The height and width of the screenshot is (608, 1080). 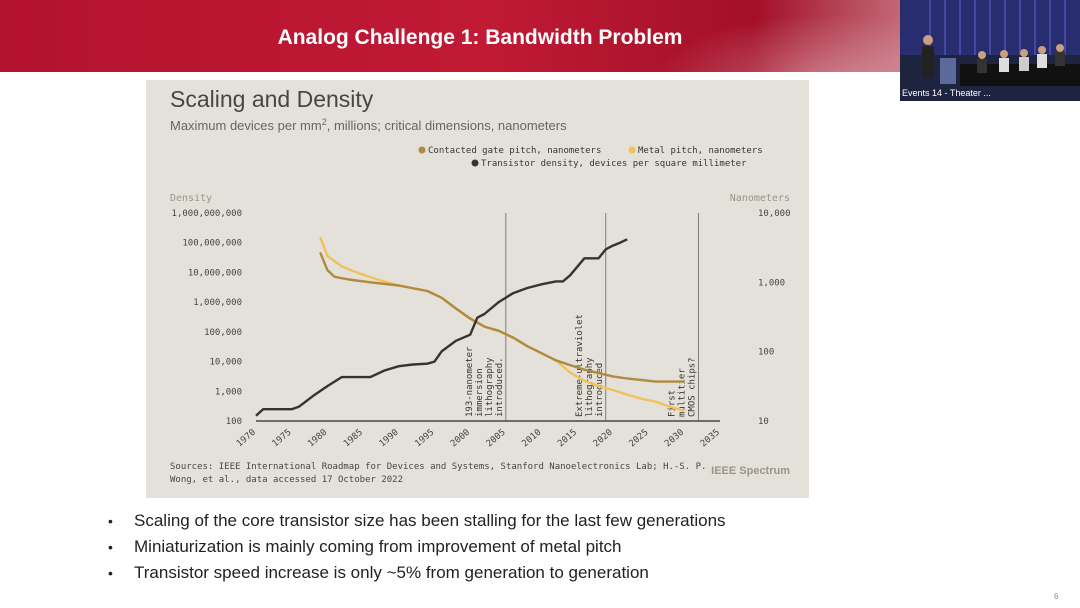 I want to click on legend-metal-swatch, so click(x=632, y=150).